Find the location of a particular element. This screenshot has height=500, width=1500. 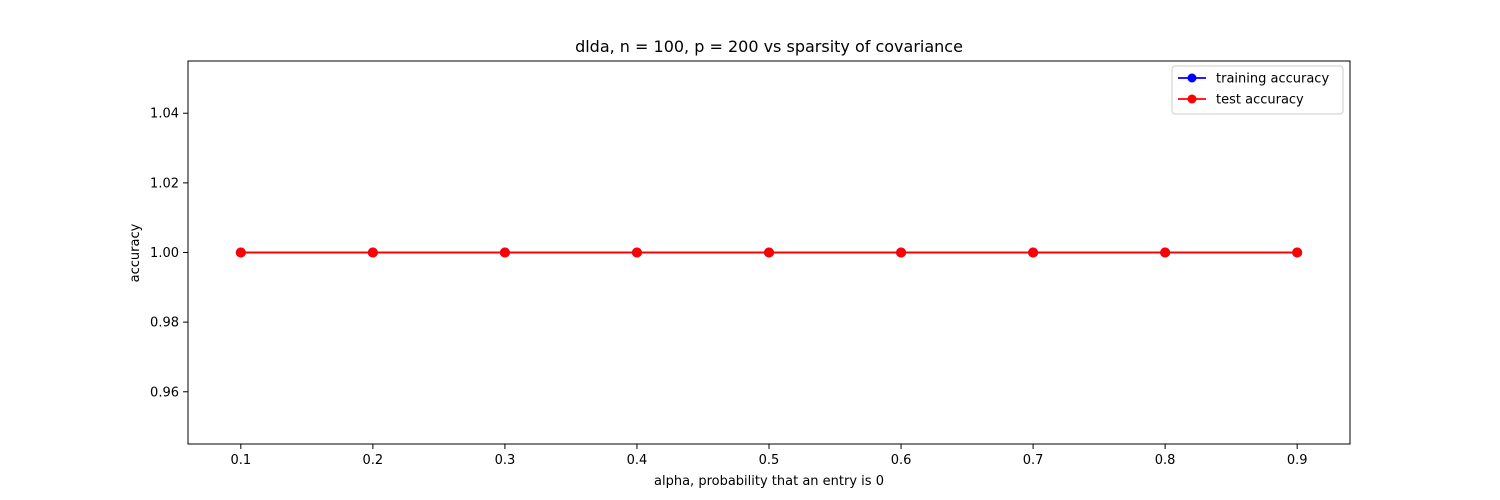

x-tick-label: 0.3 is located at coordinates (505, 460).